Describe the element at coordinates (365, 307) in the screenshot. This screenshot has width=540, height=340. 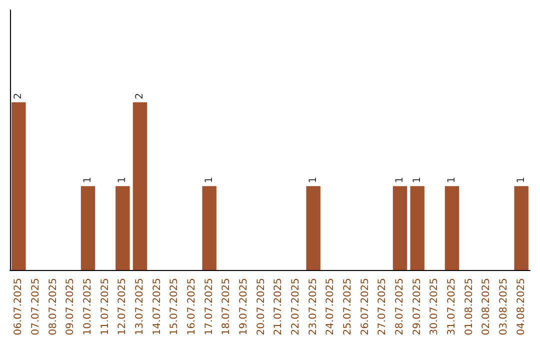
I see `x-tick-label: 26.07.2025` at that location.